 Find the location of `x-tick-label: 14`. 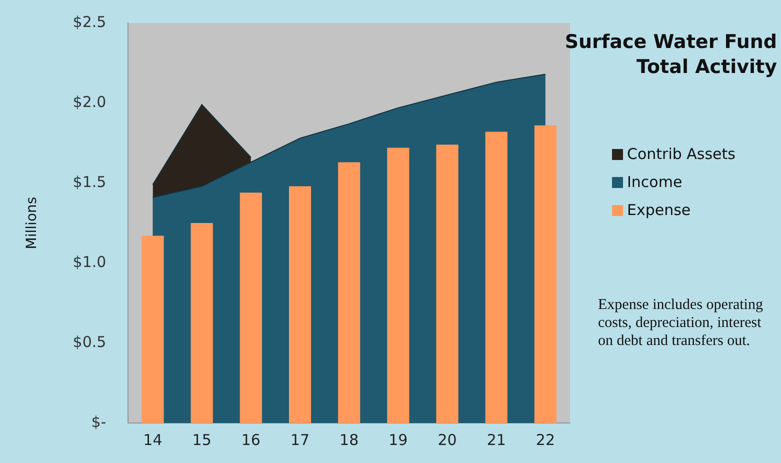

x-tick-label: 14 is located at coordinates (152, 439).